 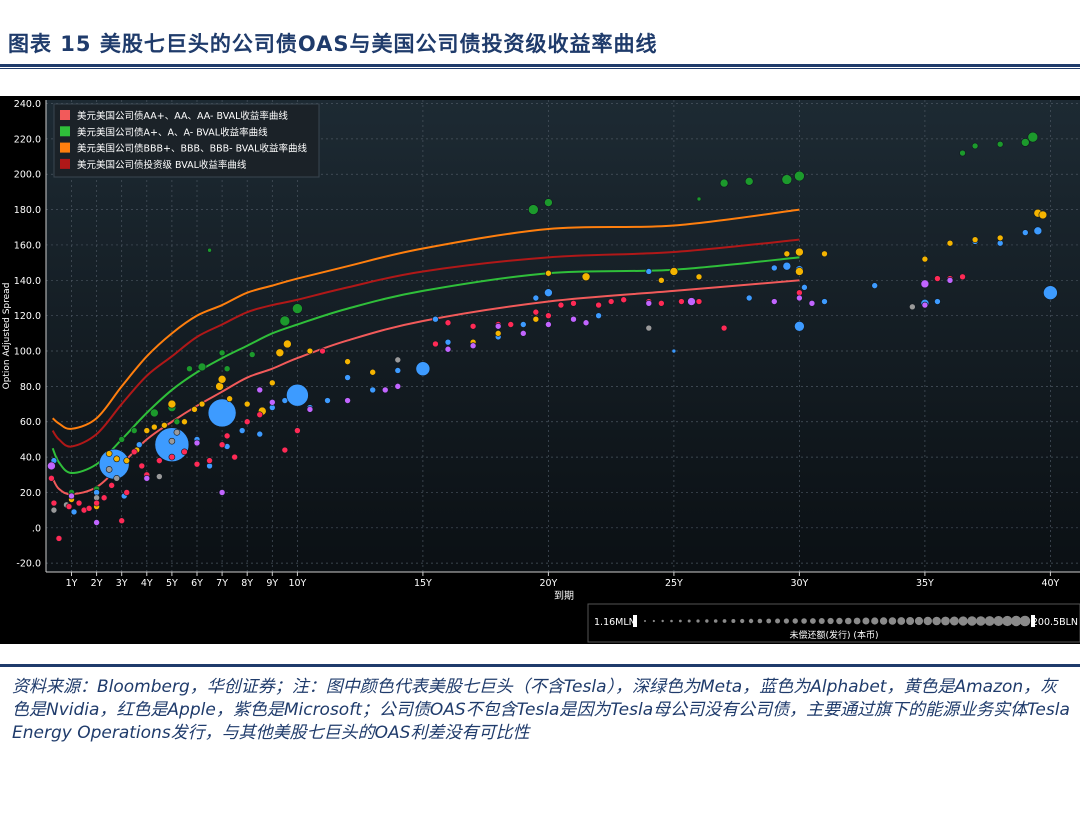 I want to click on y-tick-label: 120.0, so click(x=27, y=316).